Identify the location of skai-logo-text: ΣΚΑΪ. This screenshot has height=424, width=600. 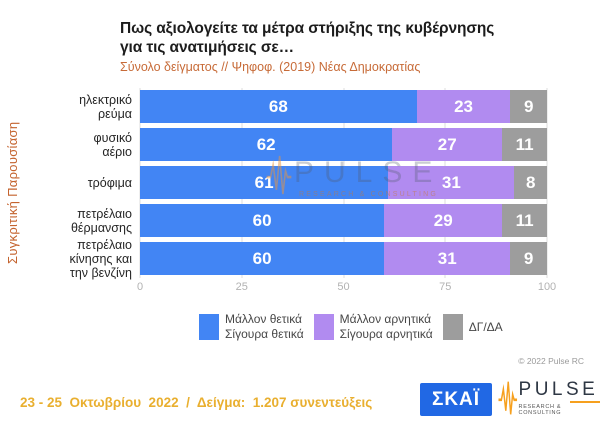
(456, 399).